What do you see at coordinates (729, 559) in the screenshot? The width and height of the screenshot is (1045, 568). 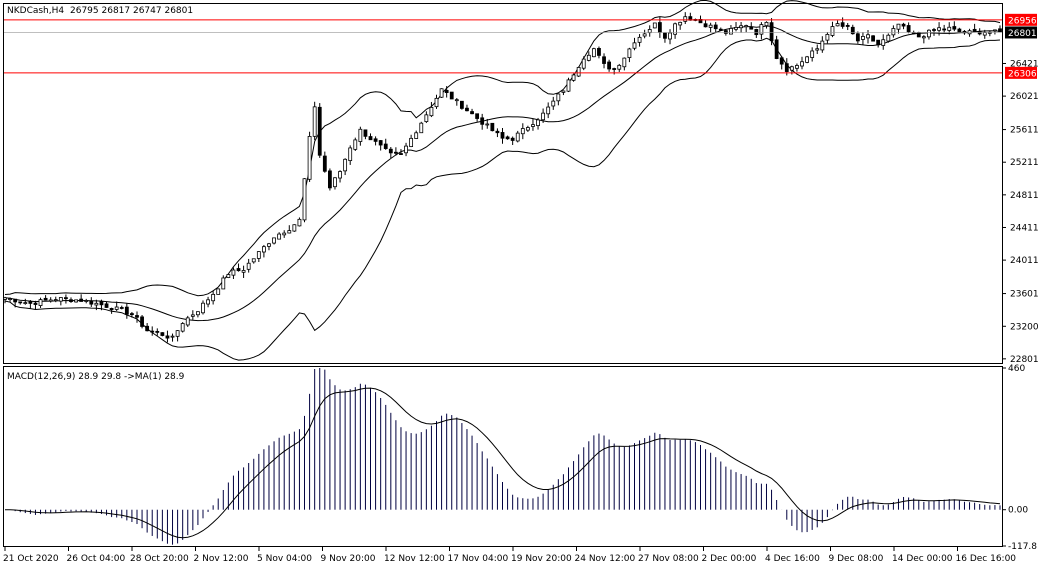 I see `x-tick-label: 2 Dec 00:00` at bounding box center [729, 559].